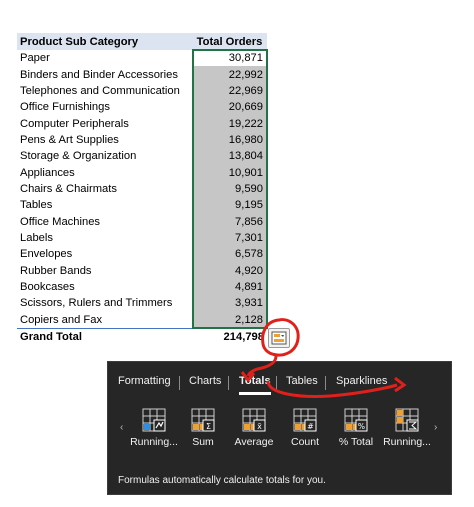 Image resolution: width=474 pixels, height=507 pixels. What do you see at coordinates (99, 74) in the screenshot?
I see `category-cell: Binders and Binder Accessories` at bounding box center [99, 74].